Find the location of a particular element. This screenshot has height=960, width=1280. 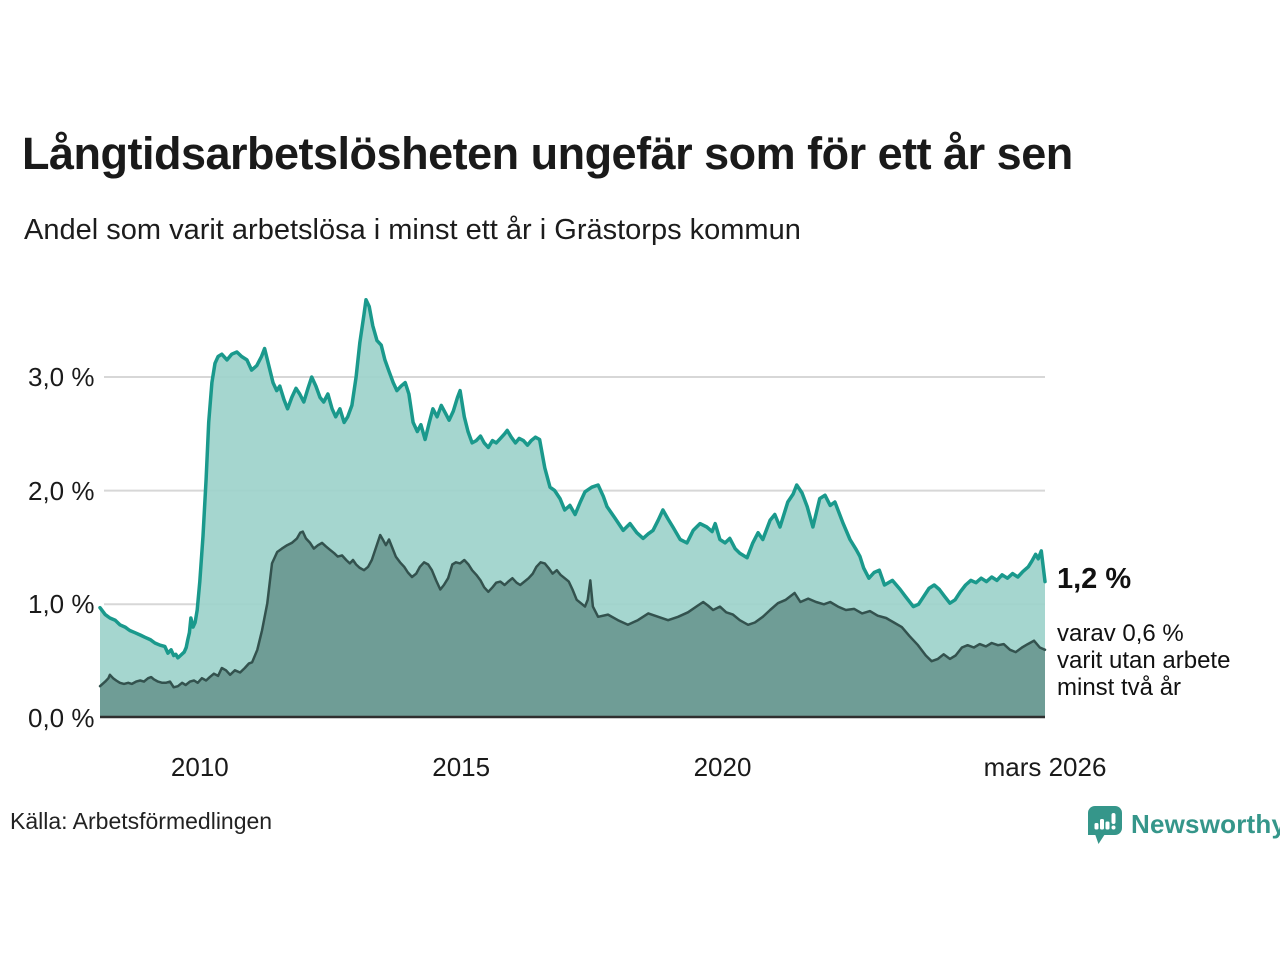

newsworthy-wordmark: Newsworthy is located at coordinates (1205, 824).